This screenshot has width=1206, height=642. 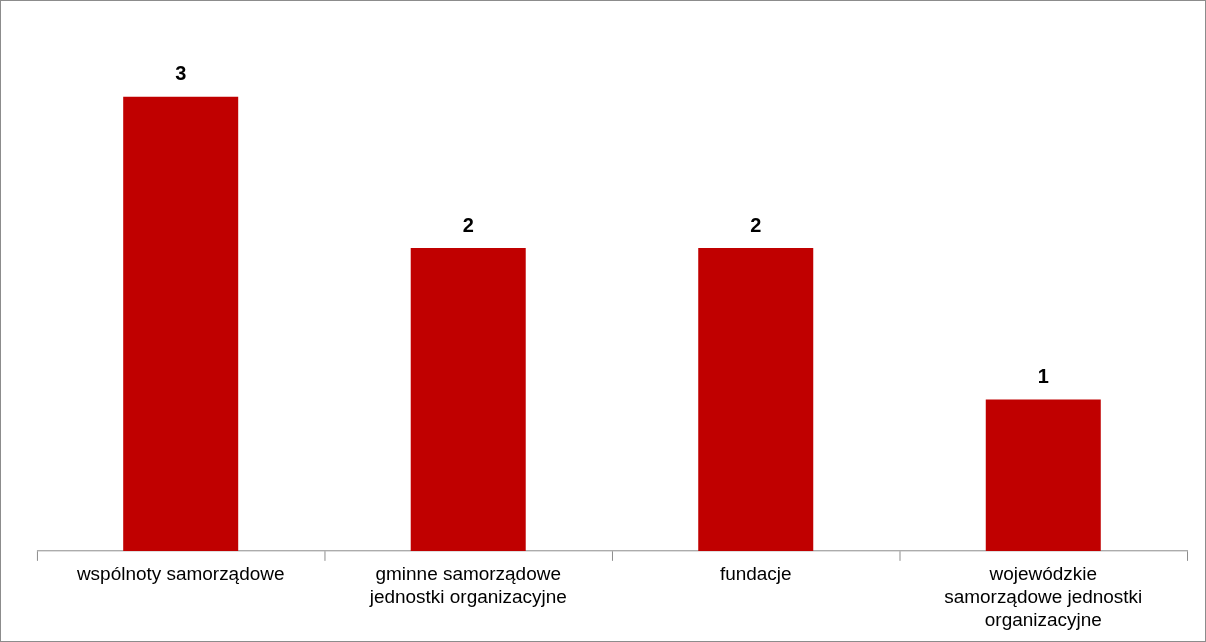 I want to click on data-label: 1, so click(x=1043, y=376).